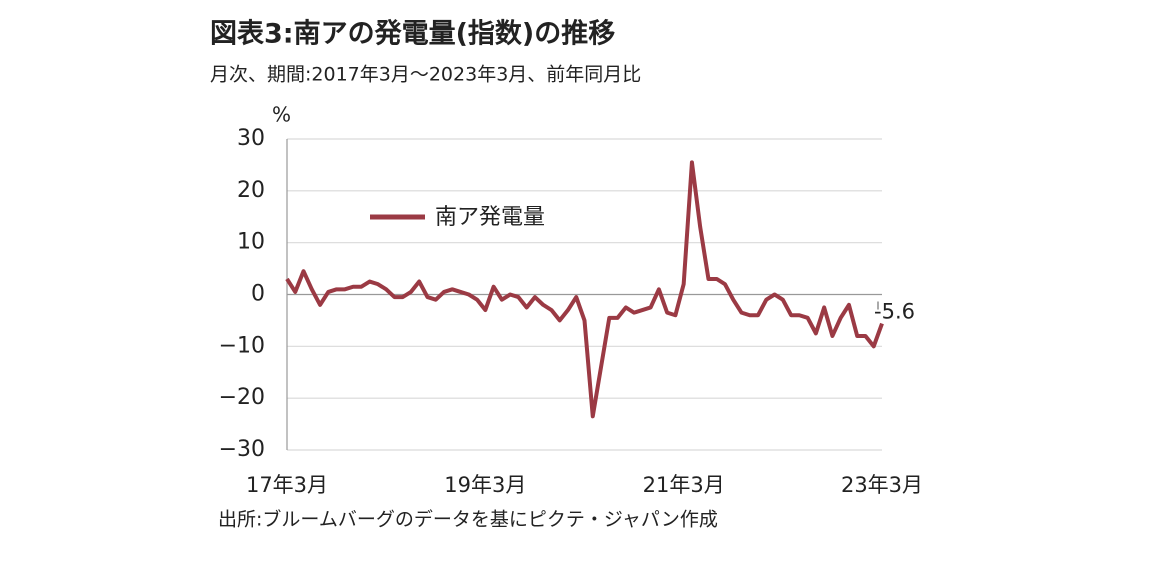 The height and width of the screenshot is (580, 1152). What do you see at coordinates (242, 397) in the screenshot?
I see `y-tick-label: −20` at bounding box center [242, 397].